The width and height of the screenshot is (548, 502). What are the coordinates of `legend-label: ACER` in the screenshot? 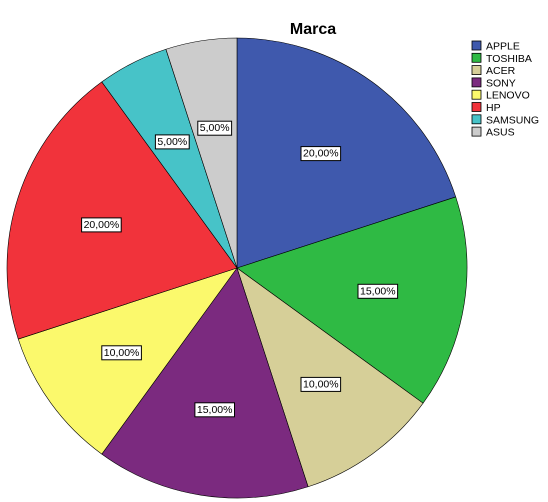 It's located at (501, 71).